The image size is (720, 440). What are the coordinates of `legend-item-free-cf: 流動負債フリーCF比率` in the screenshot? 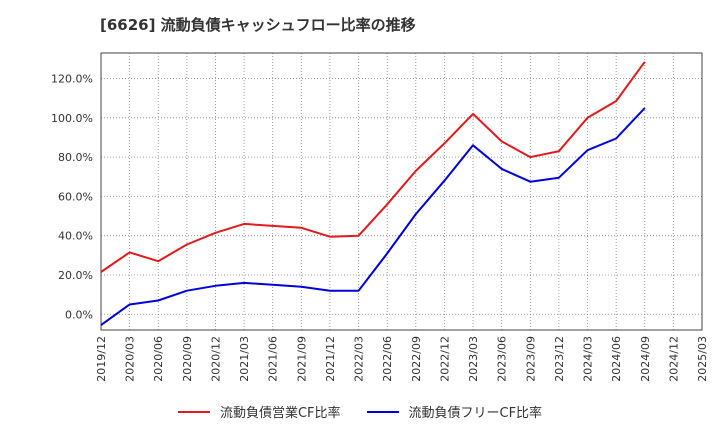 It's located at (454, 411).